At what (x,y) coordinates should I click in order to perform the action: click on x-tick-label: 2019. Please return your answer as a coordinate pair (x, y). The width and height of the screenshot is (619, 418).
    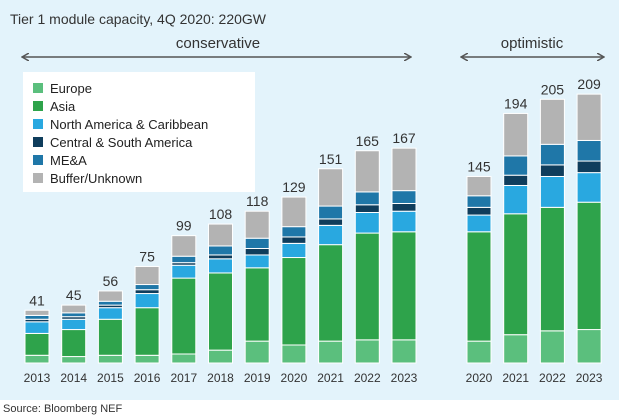
    Looking at the image, I should click on (257, 378).